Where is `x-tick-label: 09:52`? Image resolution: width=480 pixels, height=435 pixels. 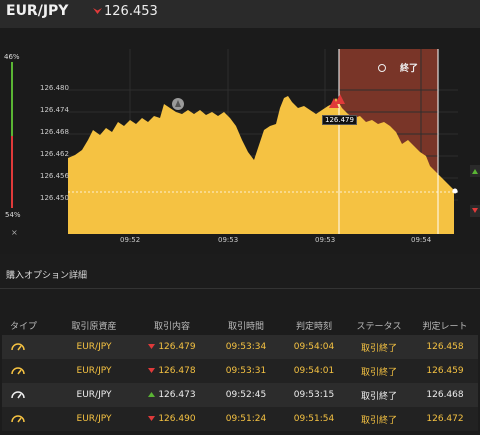 x-tick-label: 09:52 is located at coordinates (130, 240).